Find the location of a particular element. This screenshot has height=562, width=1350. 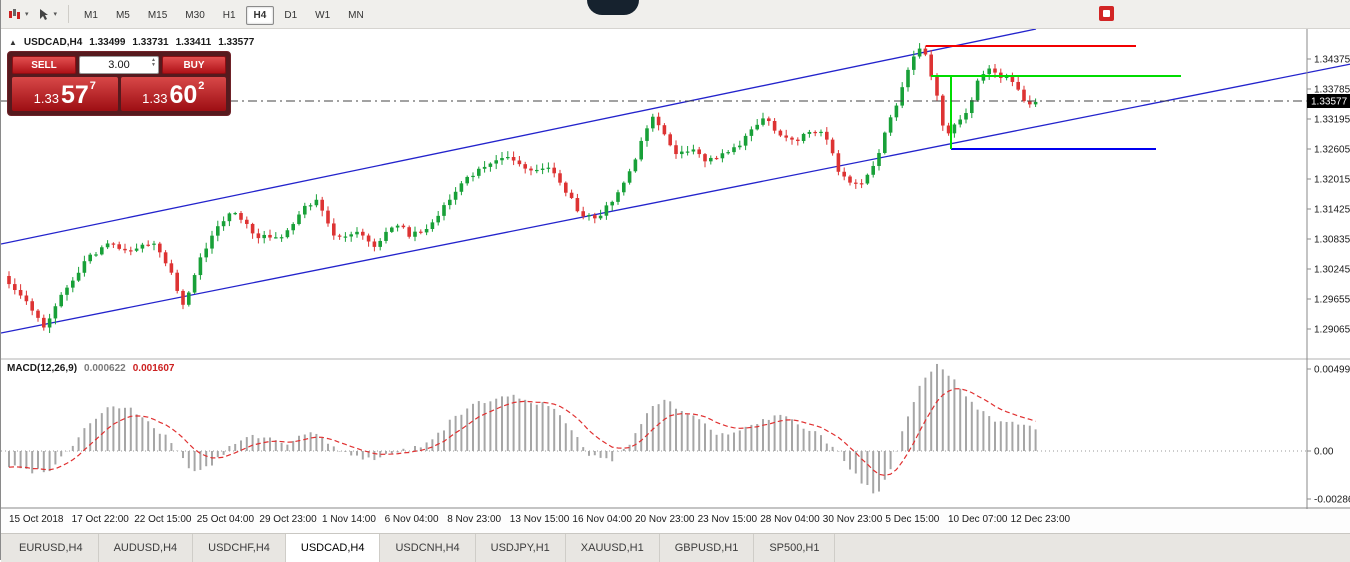

cursor-tool-caret-icon: ▾ is located at coordinates (55, 14).